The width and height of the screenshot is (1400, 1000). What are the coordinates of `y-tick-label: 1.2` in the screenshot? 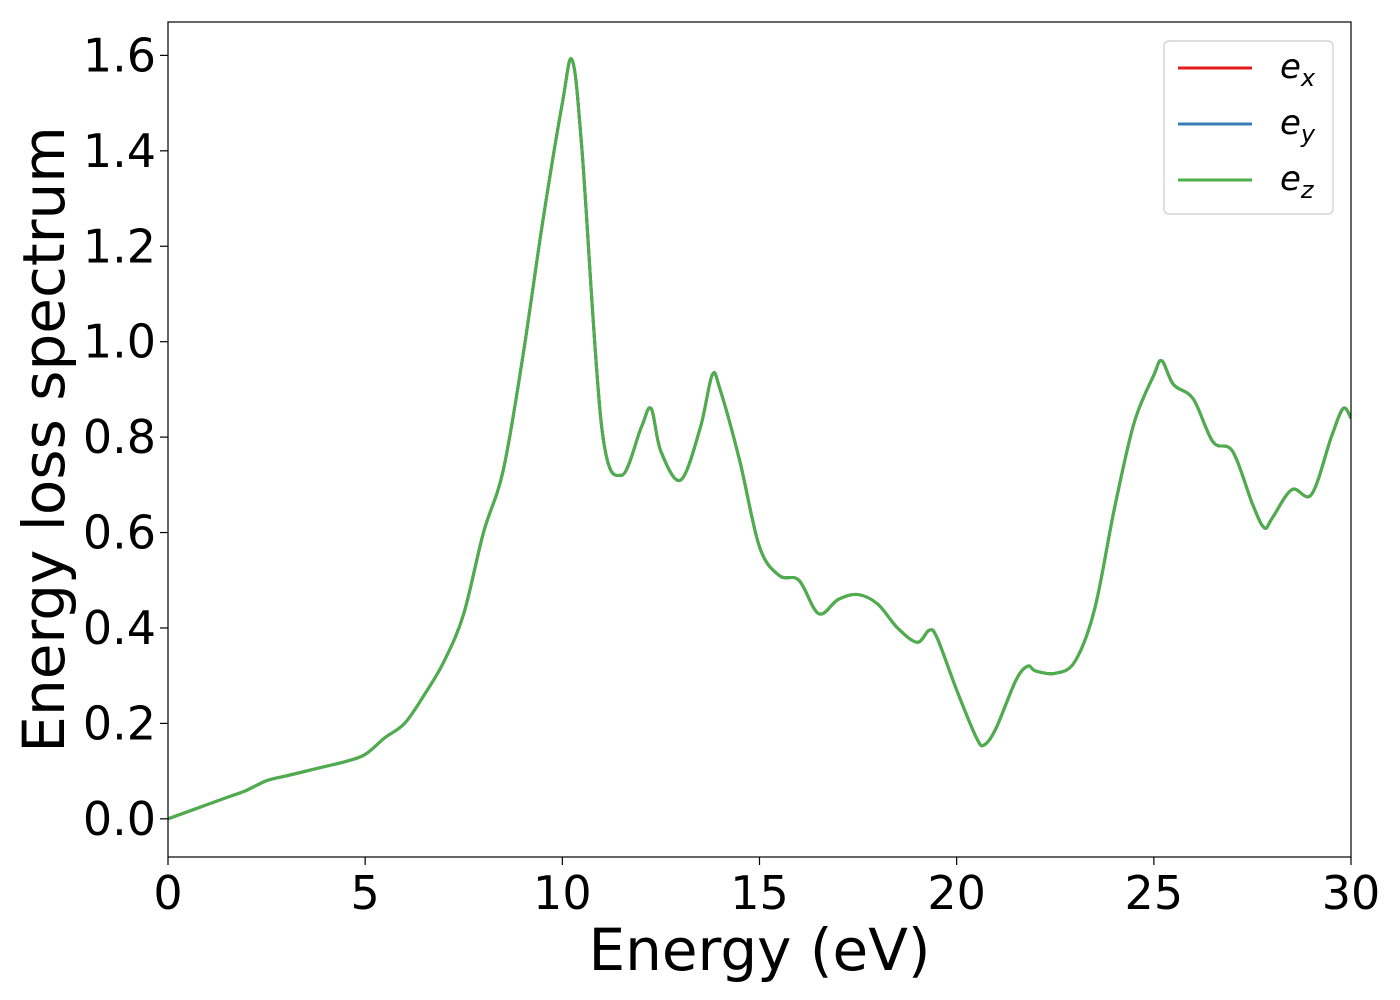 It's located at (119, 246).